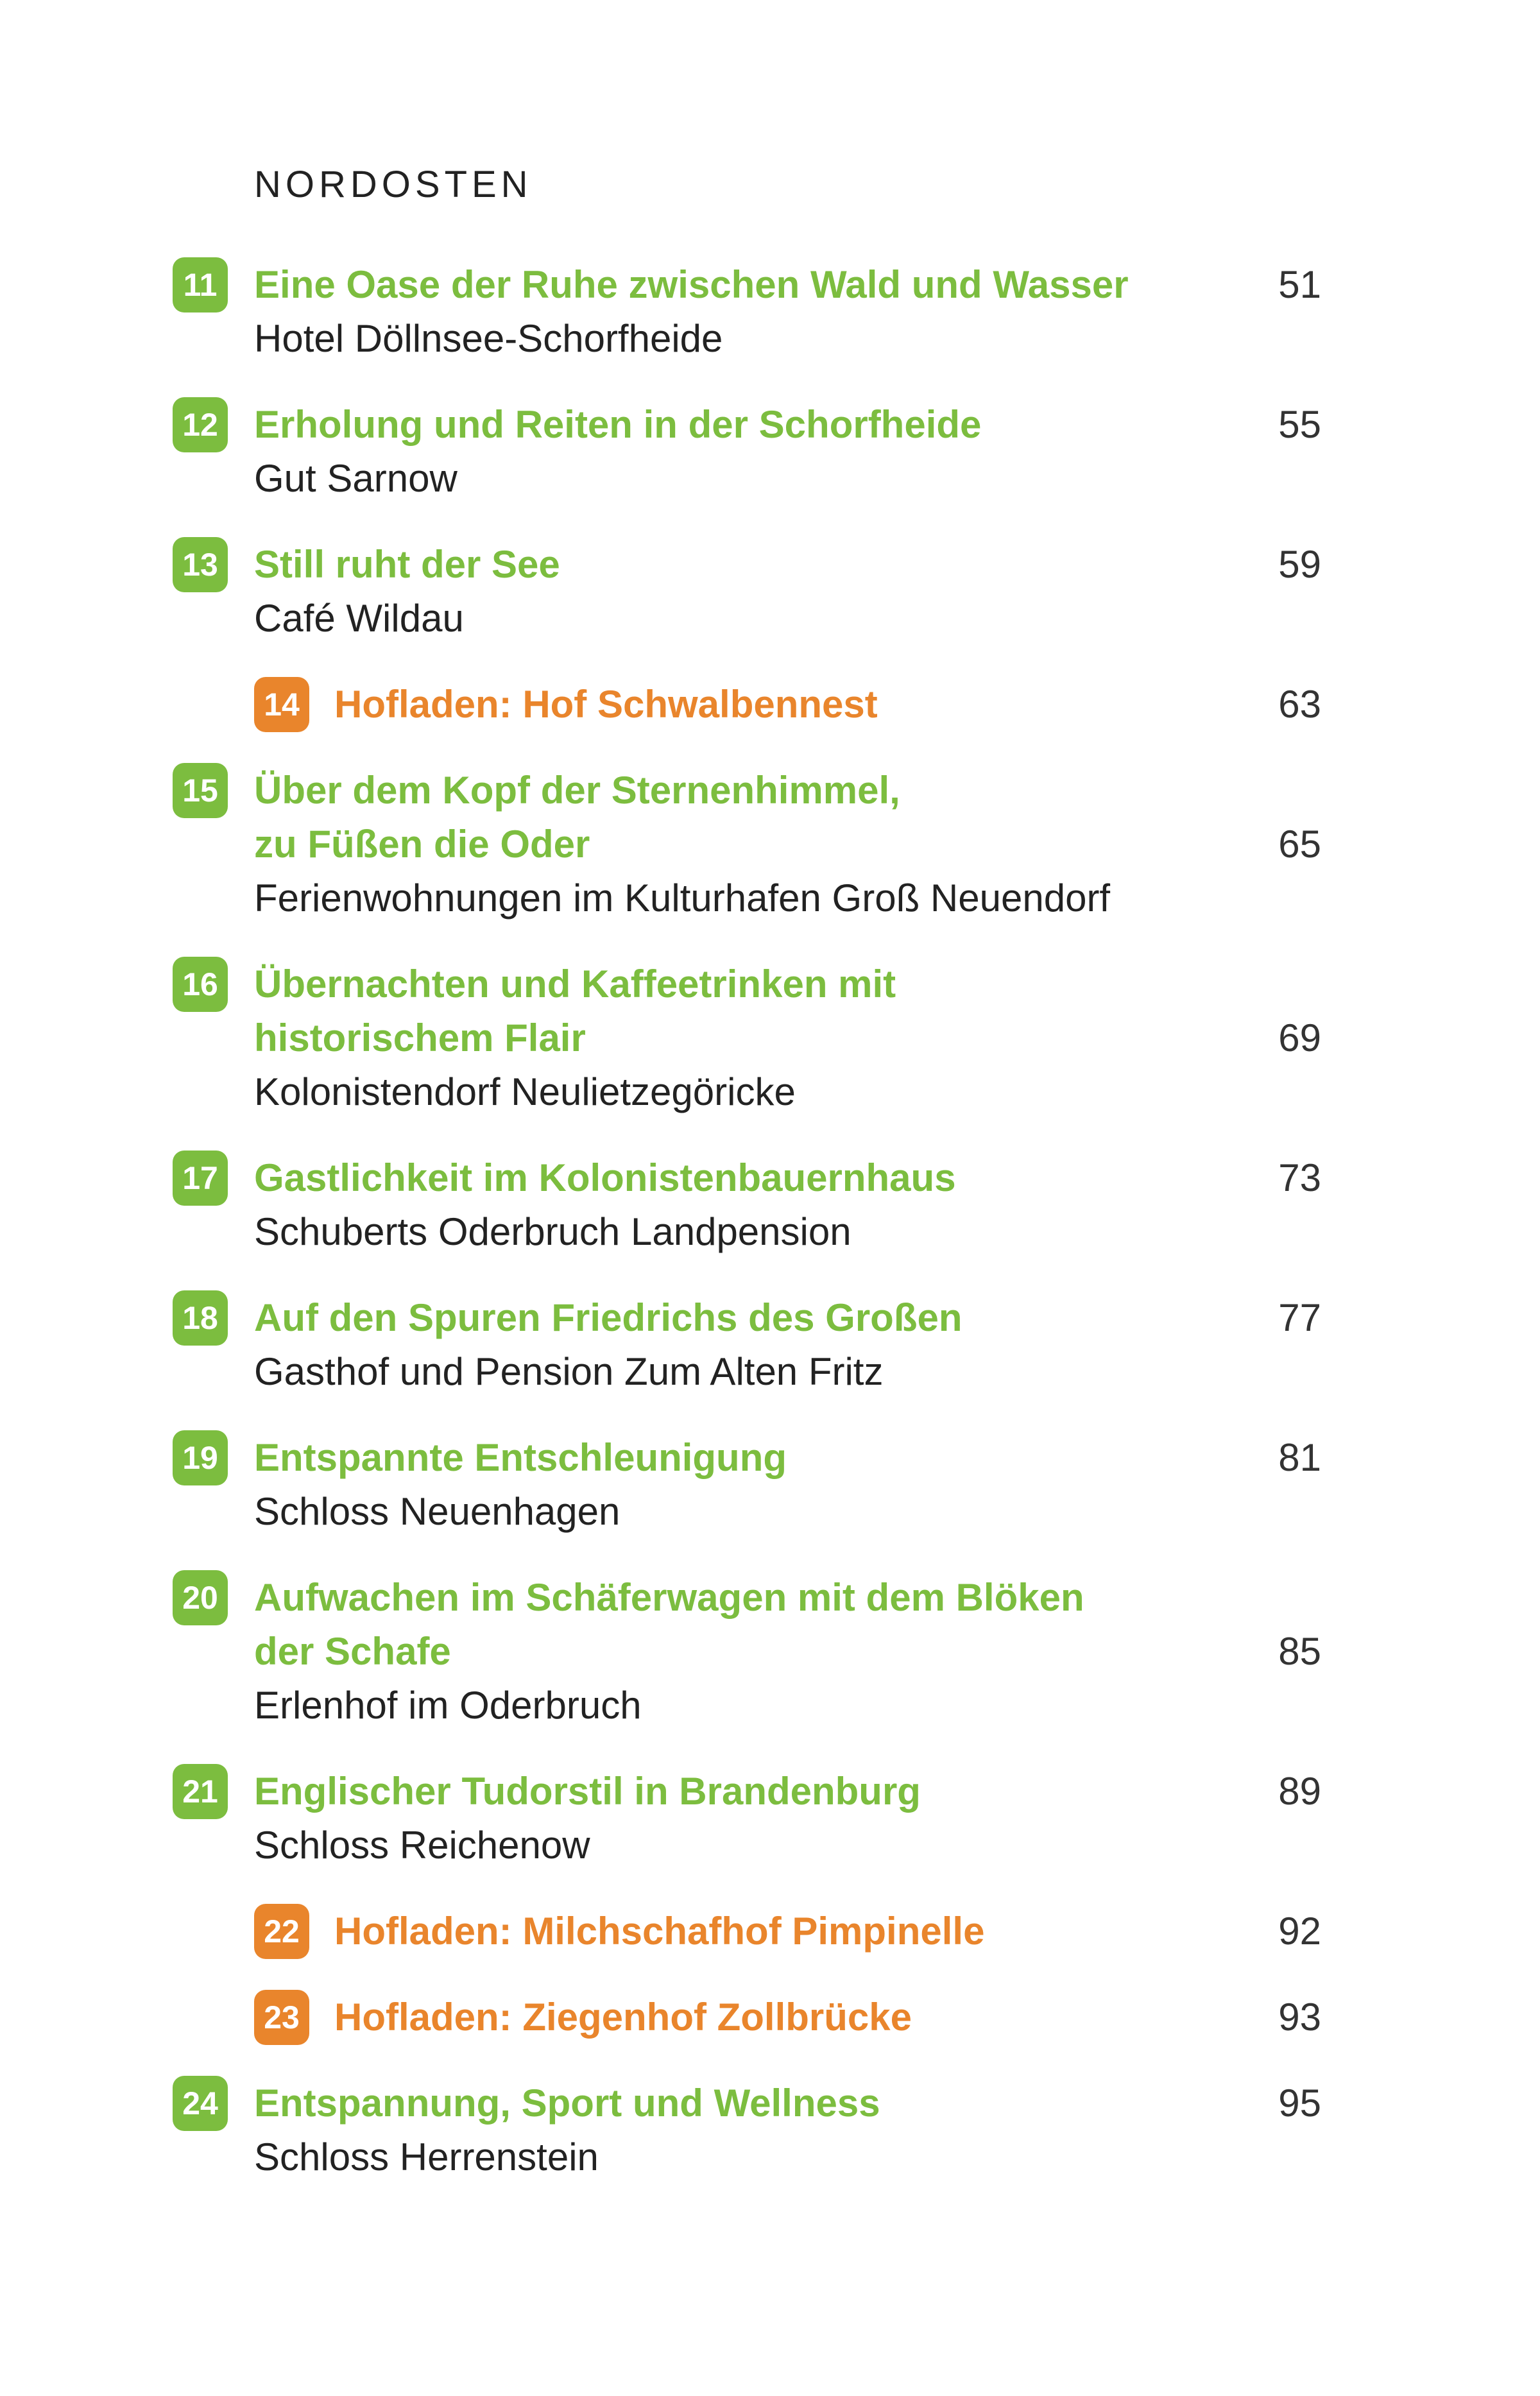 This screenshot has height=2396, width=1540. Describe the element at coordinates (660, 1931) in the screenshot. I see `entry-title: Hofladen: Milchschafhof Pimpinelle` at that location.